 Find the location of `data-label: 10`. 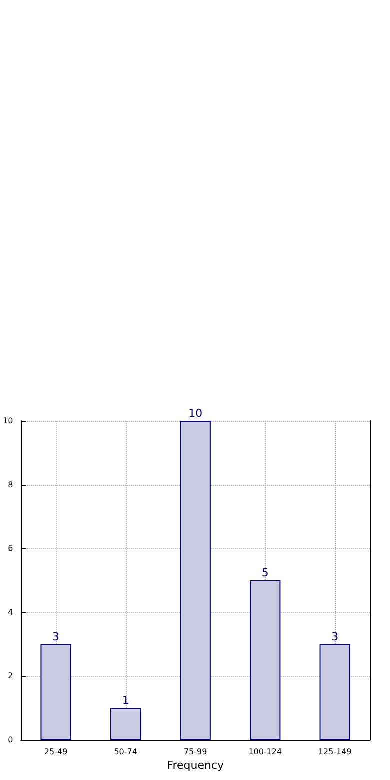

data-label: 10 is located at coordinates (195, 413).